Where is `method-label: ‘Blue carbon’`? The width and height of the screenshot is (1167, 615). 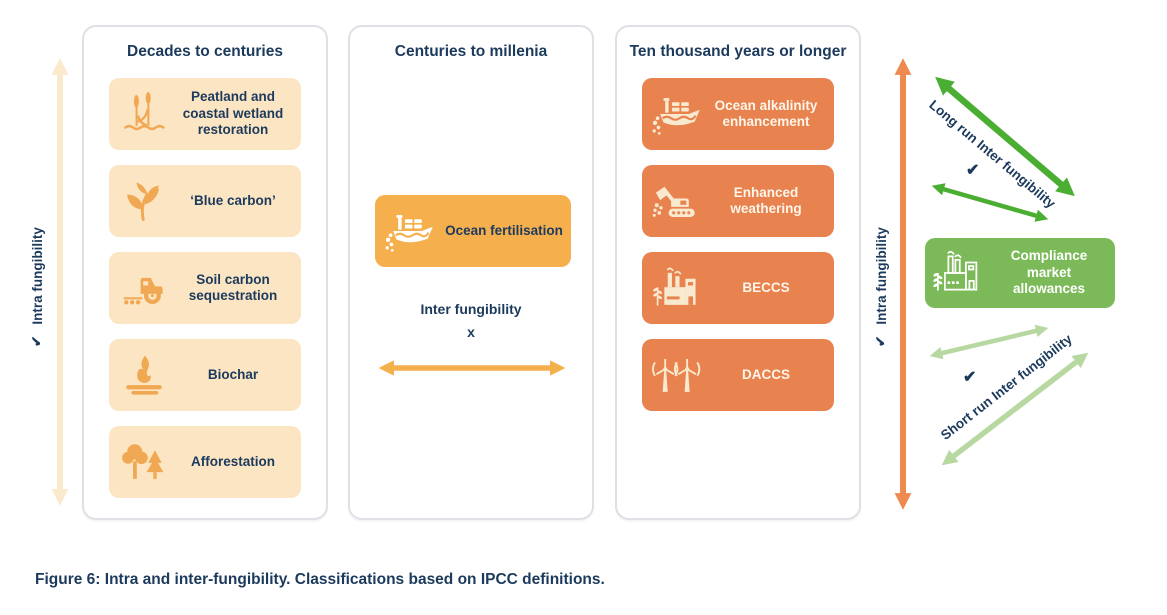
method-label: ‘Blue carbon’ is located at coordinates (233, 200).